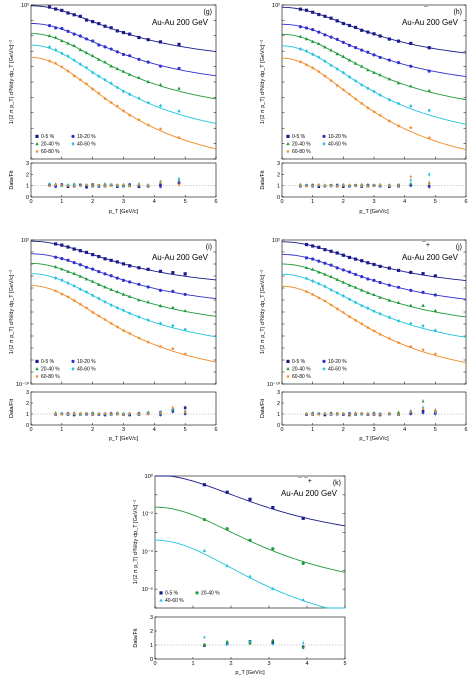 This screenshot has width=474, height=681. Describe the element at coordinates (278, 404) in the screenshot. I see `ratio-tick-label: 2` at that location.